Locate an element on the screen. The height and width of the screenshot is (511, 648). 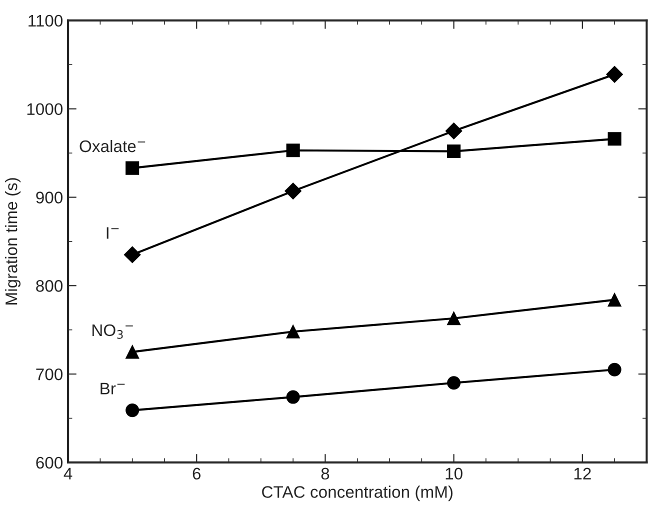
x-tick-label: 12 is located at coordinates (582, 474).